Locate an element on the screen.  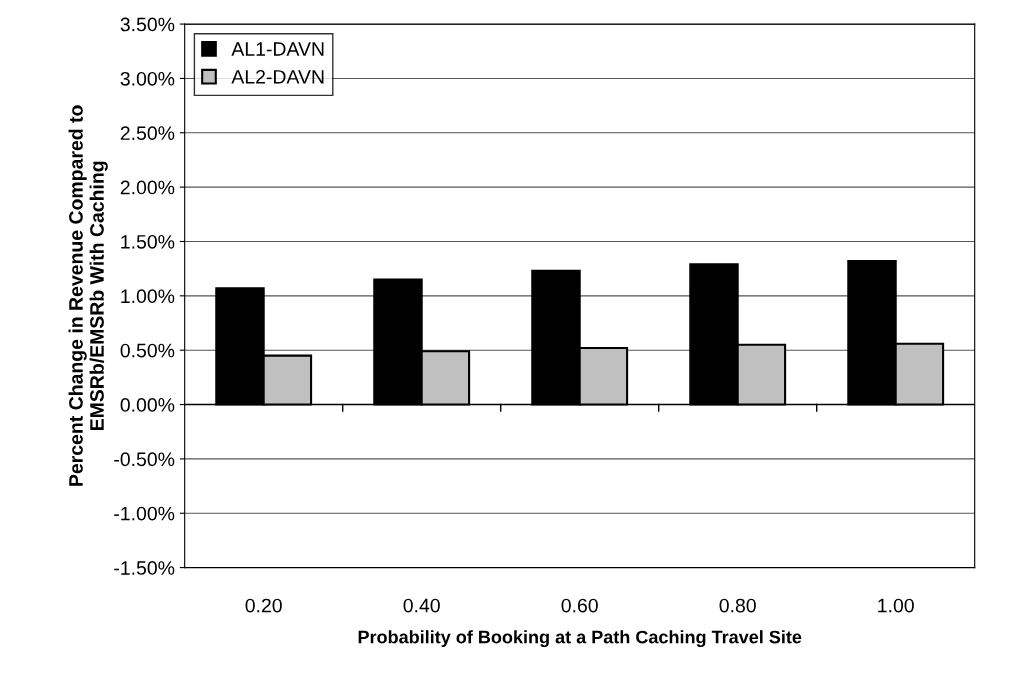
x-tick-label: 0.20 is located at coordinates (263, 605).